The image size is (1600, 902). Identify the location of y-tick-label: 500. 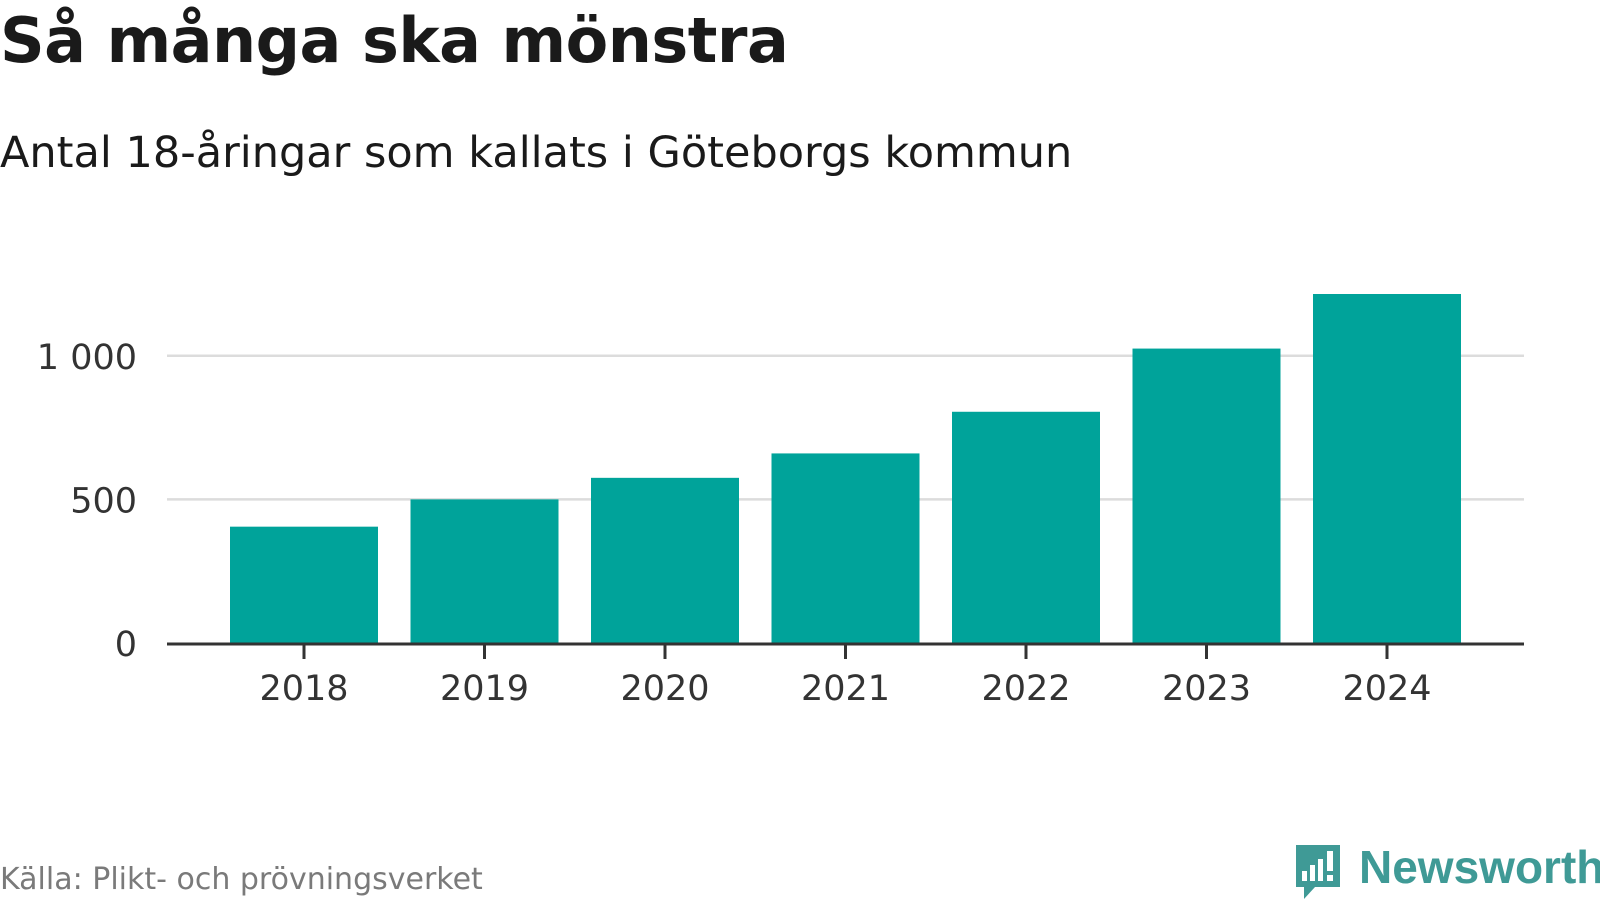
(103, 501).